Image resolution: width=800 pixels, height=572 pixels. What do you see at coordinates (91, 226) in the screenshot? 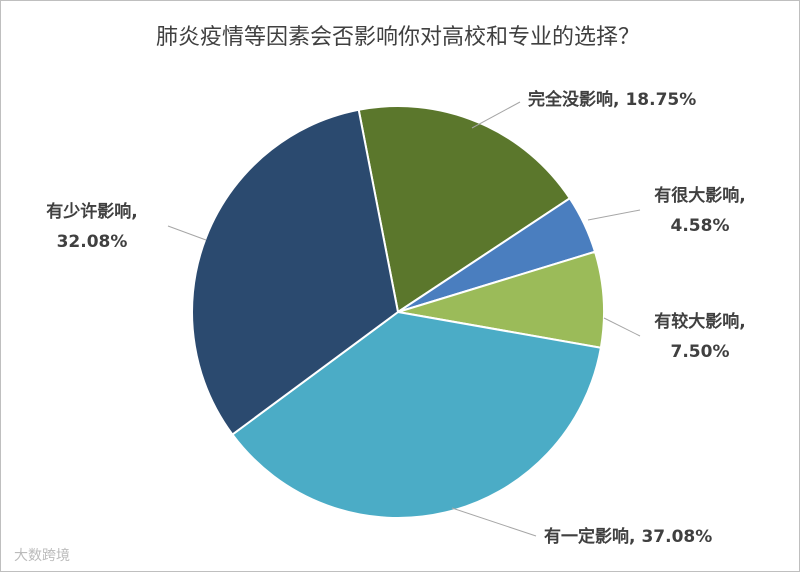
I see `data-label: 有少许影响, 32.08%` at bounding box center [91, 226].